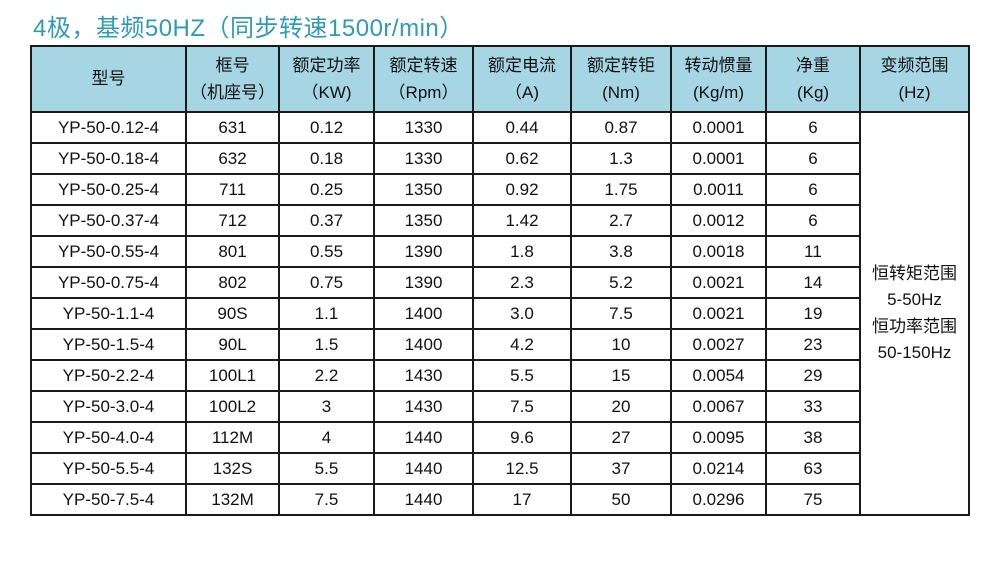 This screenshot has width=993, height=564. Describe the element at coordinates (718, 189) in the screenshot. I see `table-cell: 0.0011` at that location.